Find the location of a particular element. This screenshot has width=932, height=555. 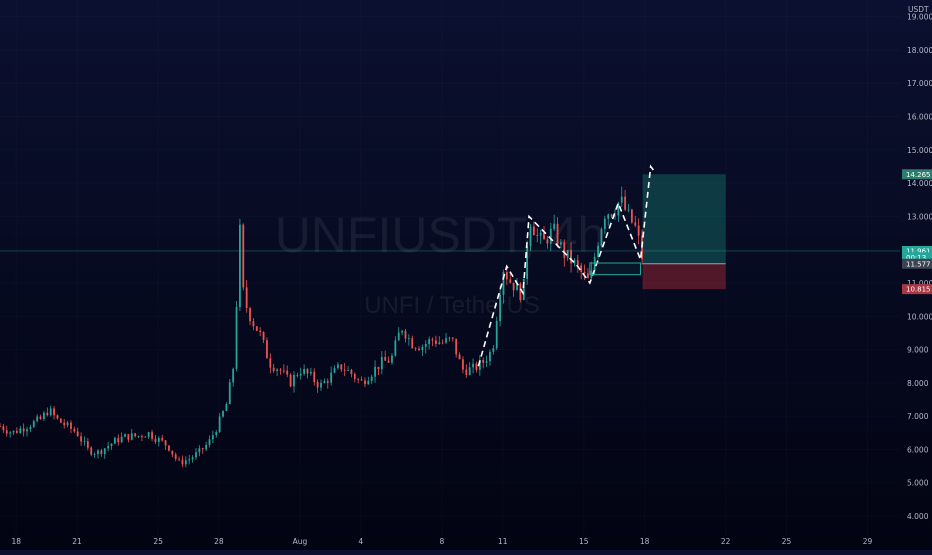

price-tag-label: 14.265 is located at coordinates (918, 175).